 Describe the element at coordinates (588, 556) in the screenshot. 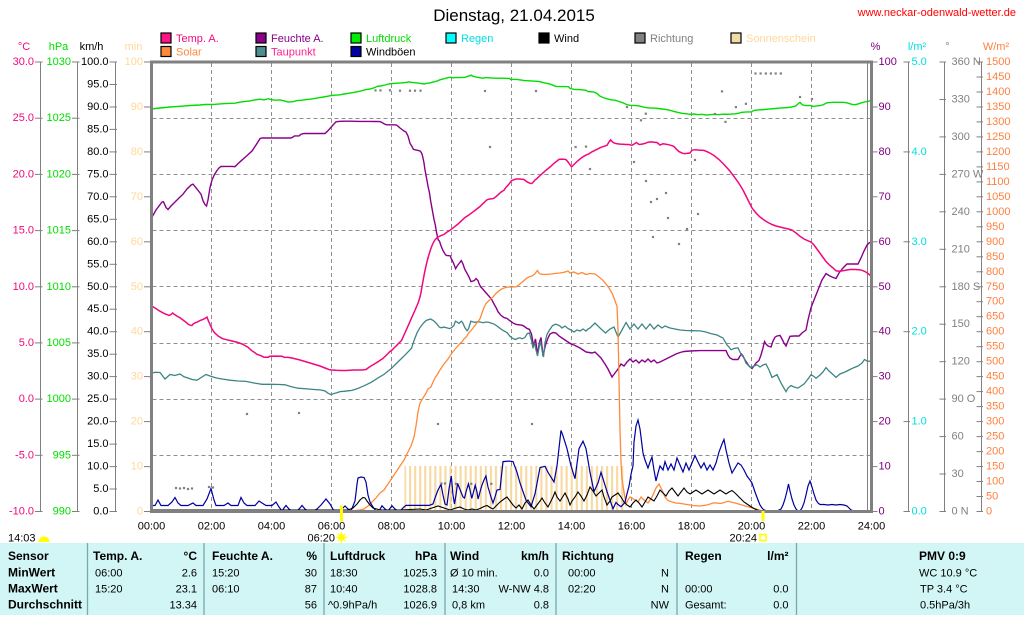

I see `svg-text: Richtung` at that location.